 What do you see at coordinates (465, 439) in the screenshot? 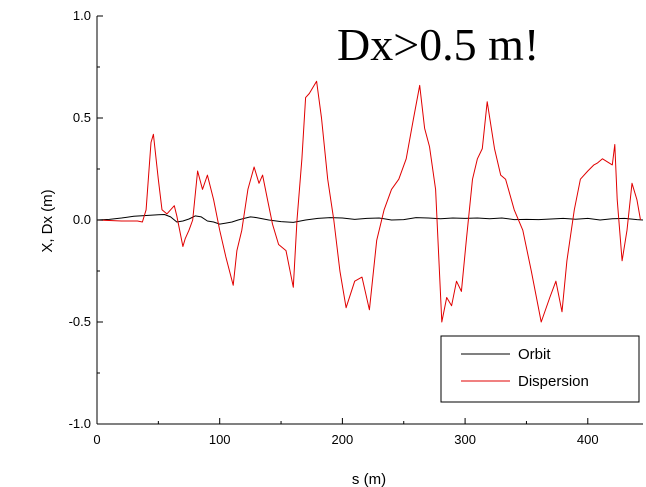
I see `x-tick-label: 300` at bounding box center [465, 439].